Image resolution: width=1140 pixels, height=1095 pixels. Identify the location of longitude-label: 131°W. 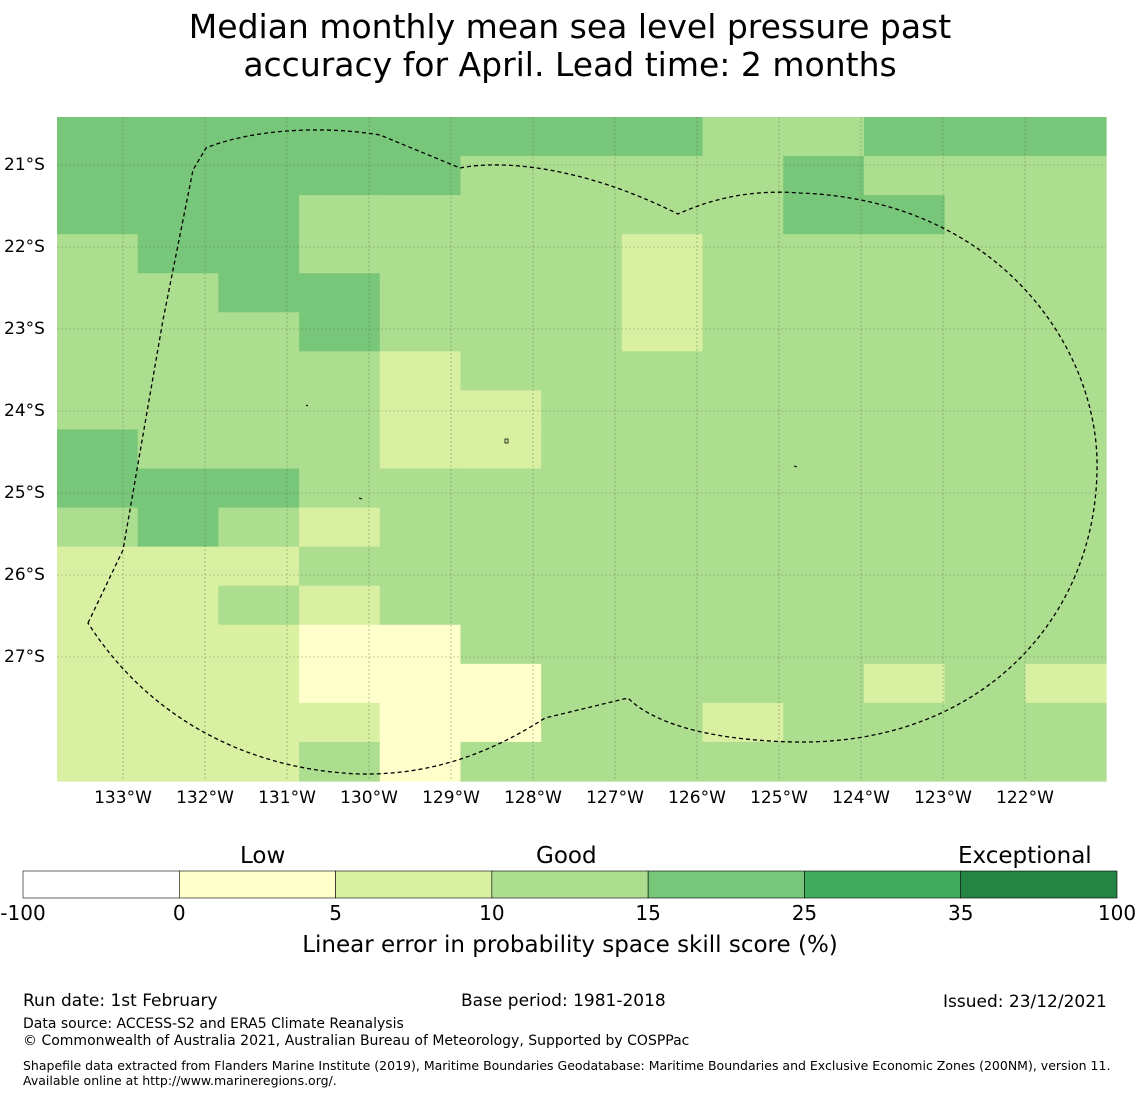
(287, 798).